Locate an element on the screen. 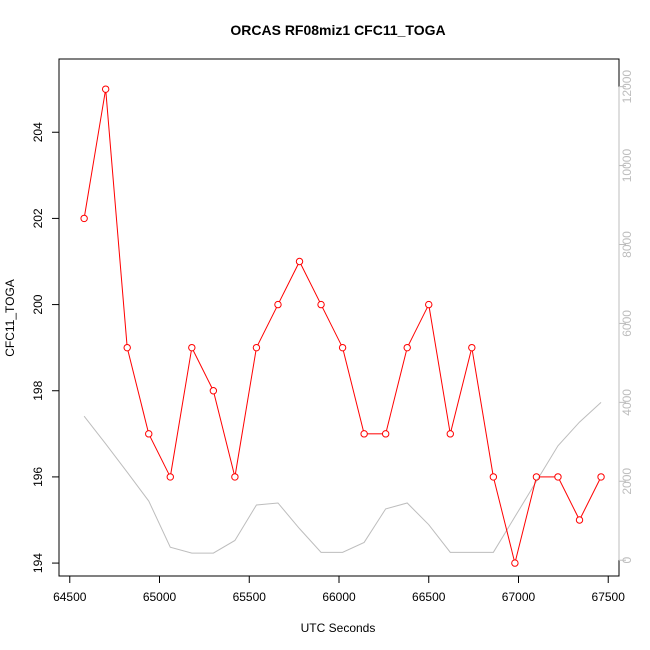  x-tick-label: 64500 is located at coordinates (70, 597).